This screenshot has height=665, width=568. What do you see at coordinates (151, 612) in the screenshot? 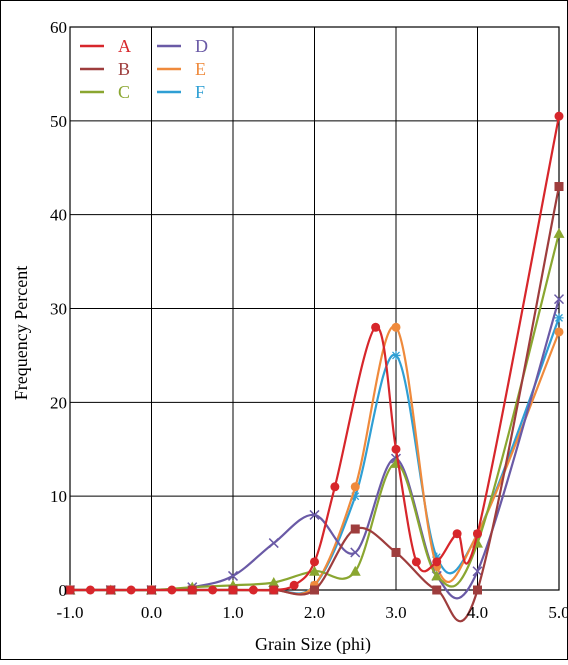
I see `x-tick-label: 0.0` at bounding box center [151, 612].